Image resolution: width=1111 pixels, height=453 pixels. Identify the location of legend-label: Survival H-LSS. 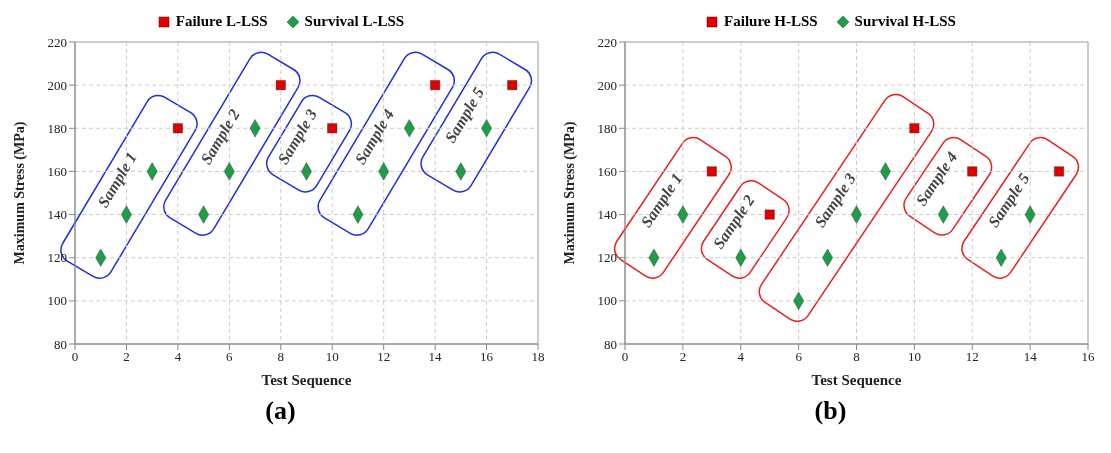
(904, 21).